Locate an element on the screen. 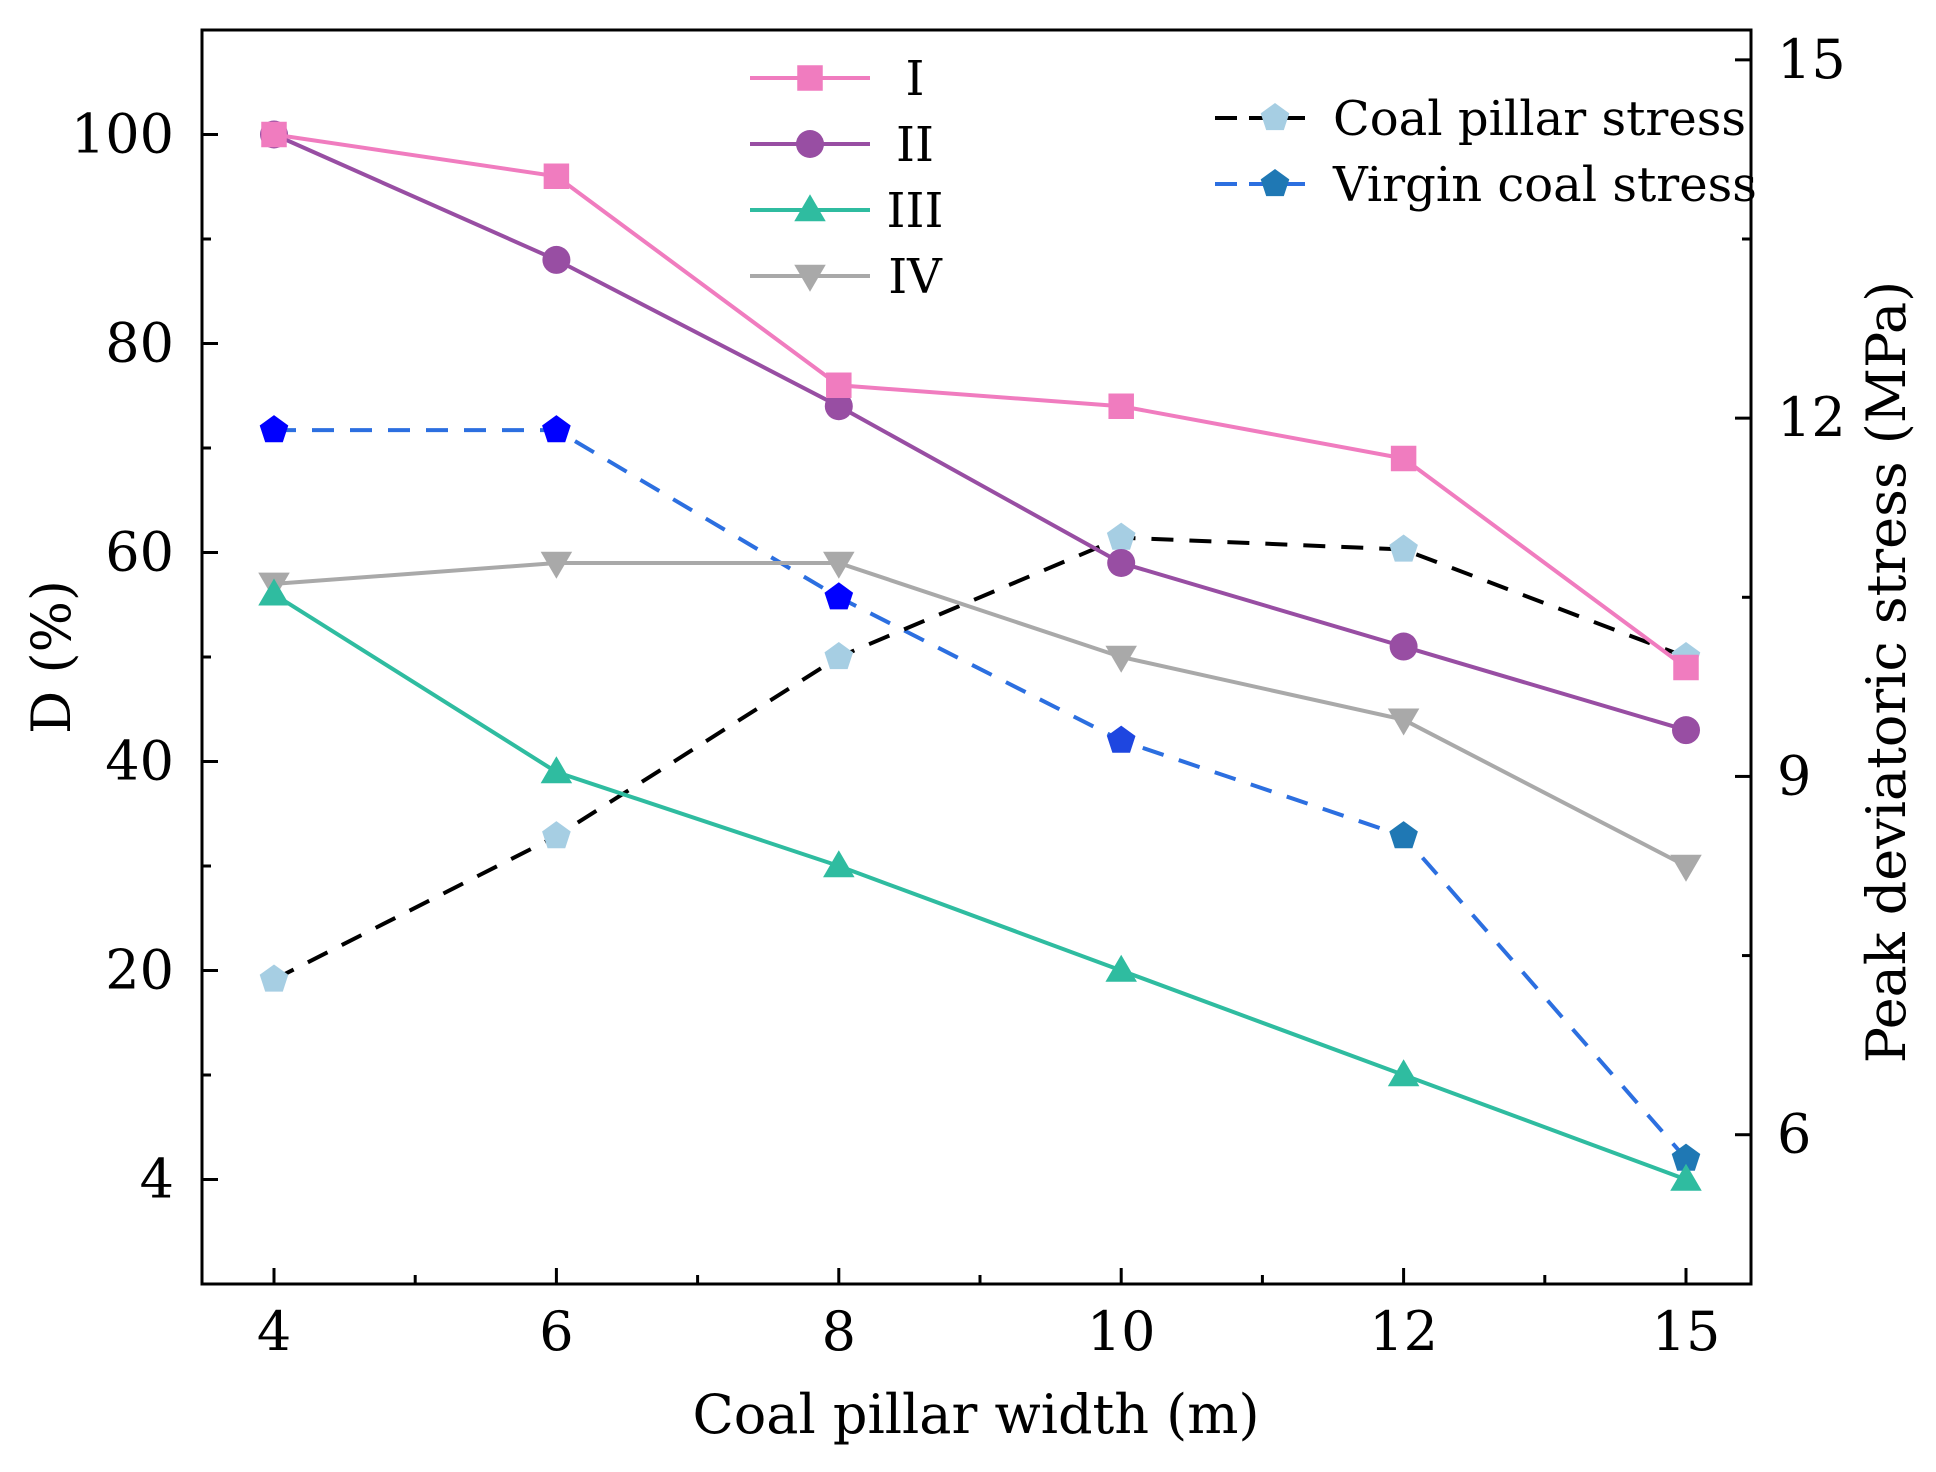 Image resolution: width=1936 pixels, height=1472 pixels. legend-item-iii: III is located at coordinates (846, 211).